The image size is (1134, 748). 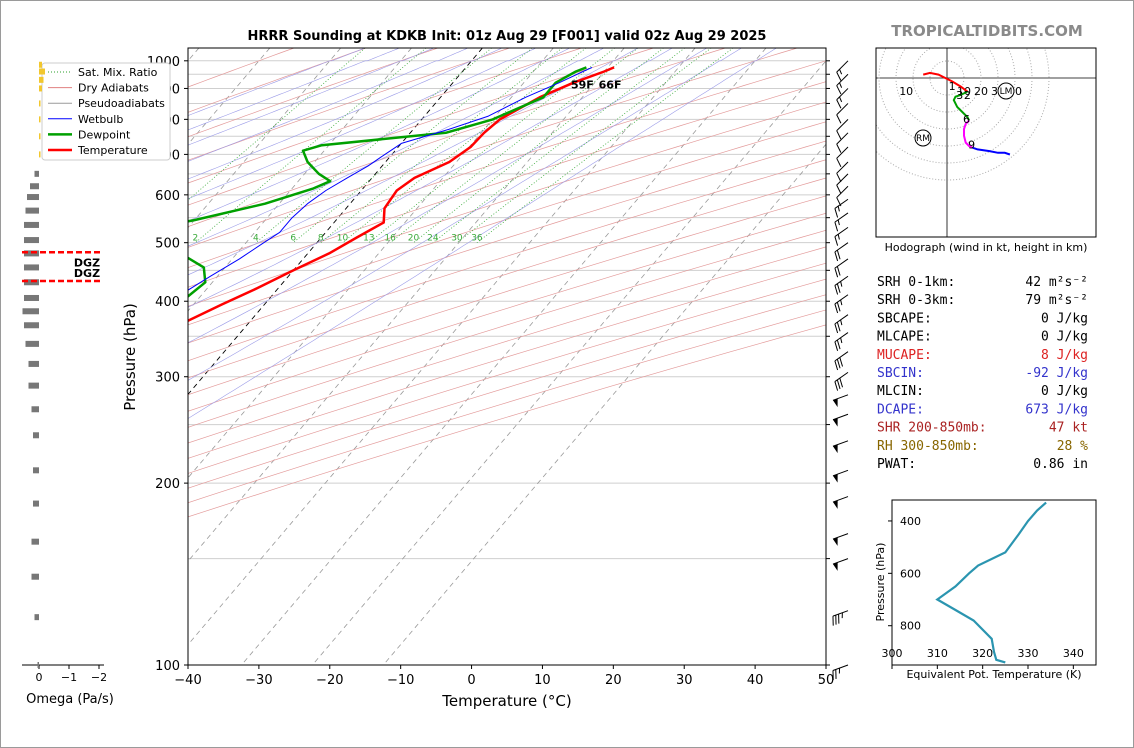 I want to click on param-label: DCAPE:, so click(x=900, y=409).